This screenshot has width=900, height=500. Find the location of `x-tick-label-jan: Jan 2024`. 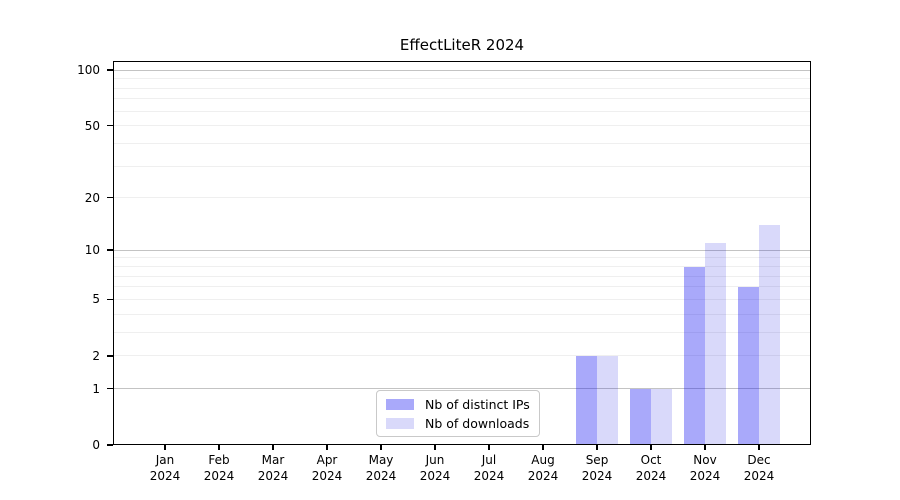

x-tick-label-jan: Jan 2024 is located at coordinates (165, 468).